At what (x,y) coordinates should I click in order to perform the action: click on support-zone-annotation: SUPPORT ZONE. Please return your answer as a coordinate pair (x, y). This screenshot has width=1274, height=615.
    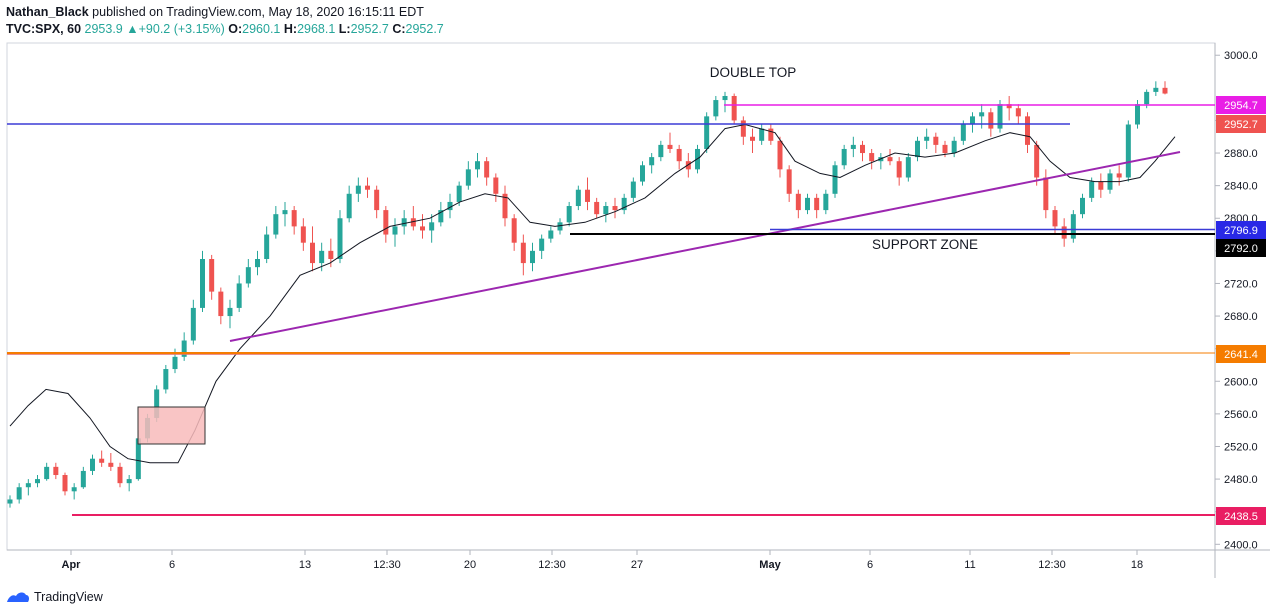
    Looking at the image, I should click on (925, 244).